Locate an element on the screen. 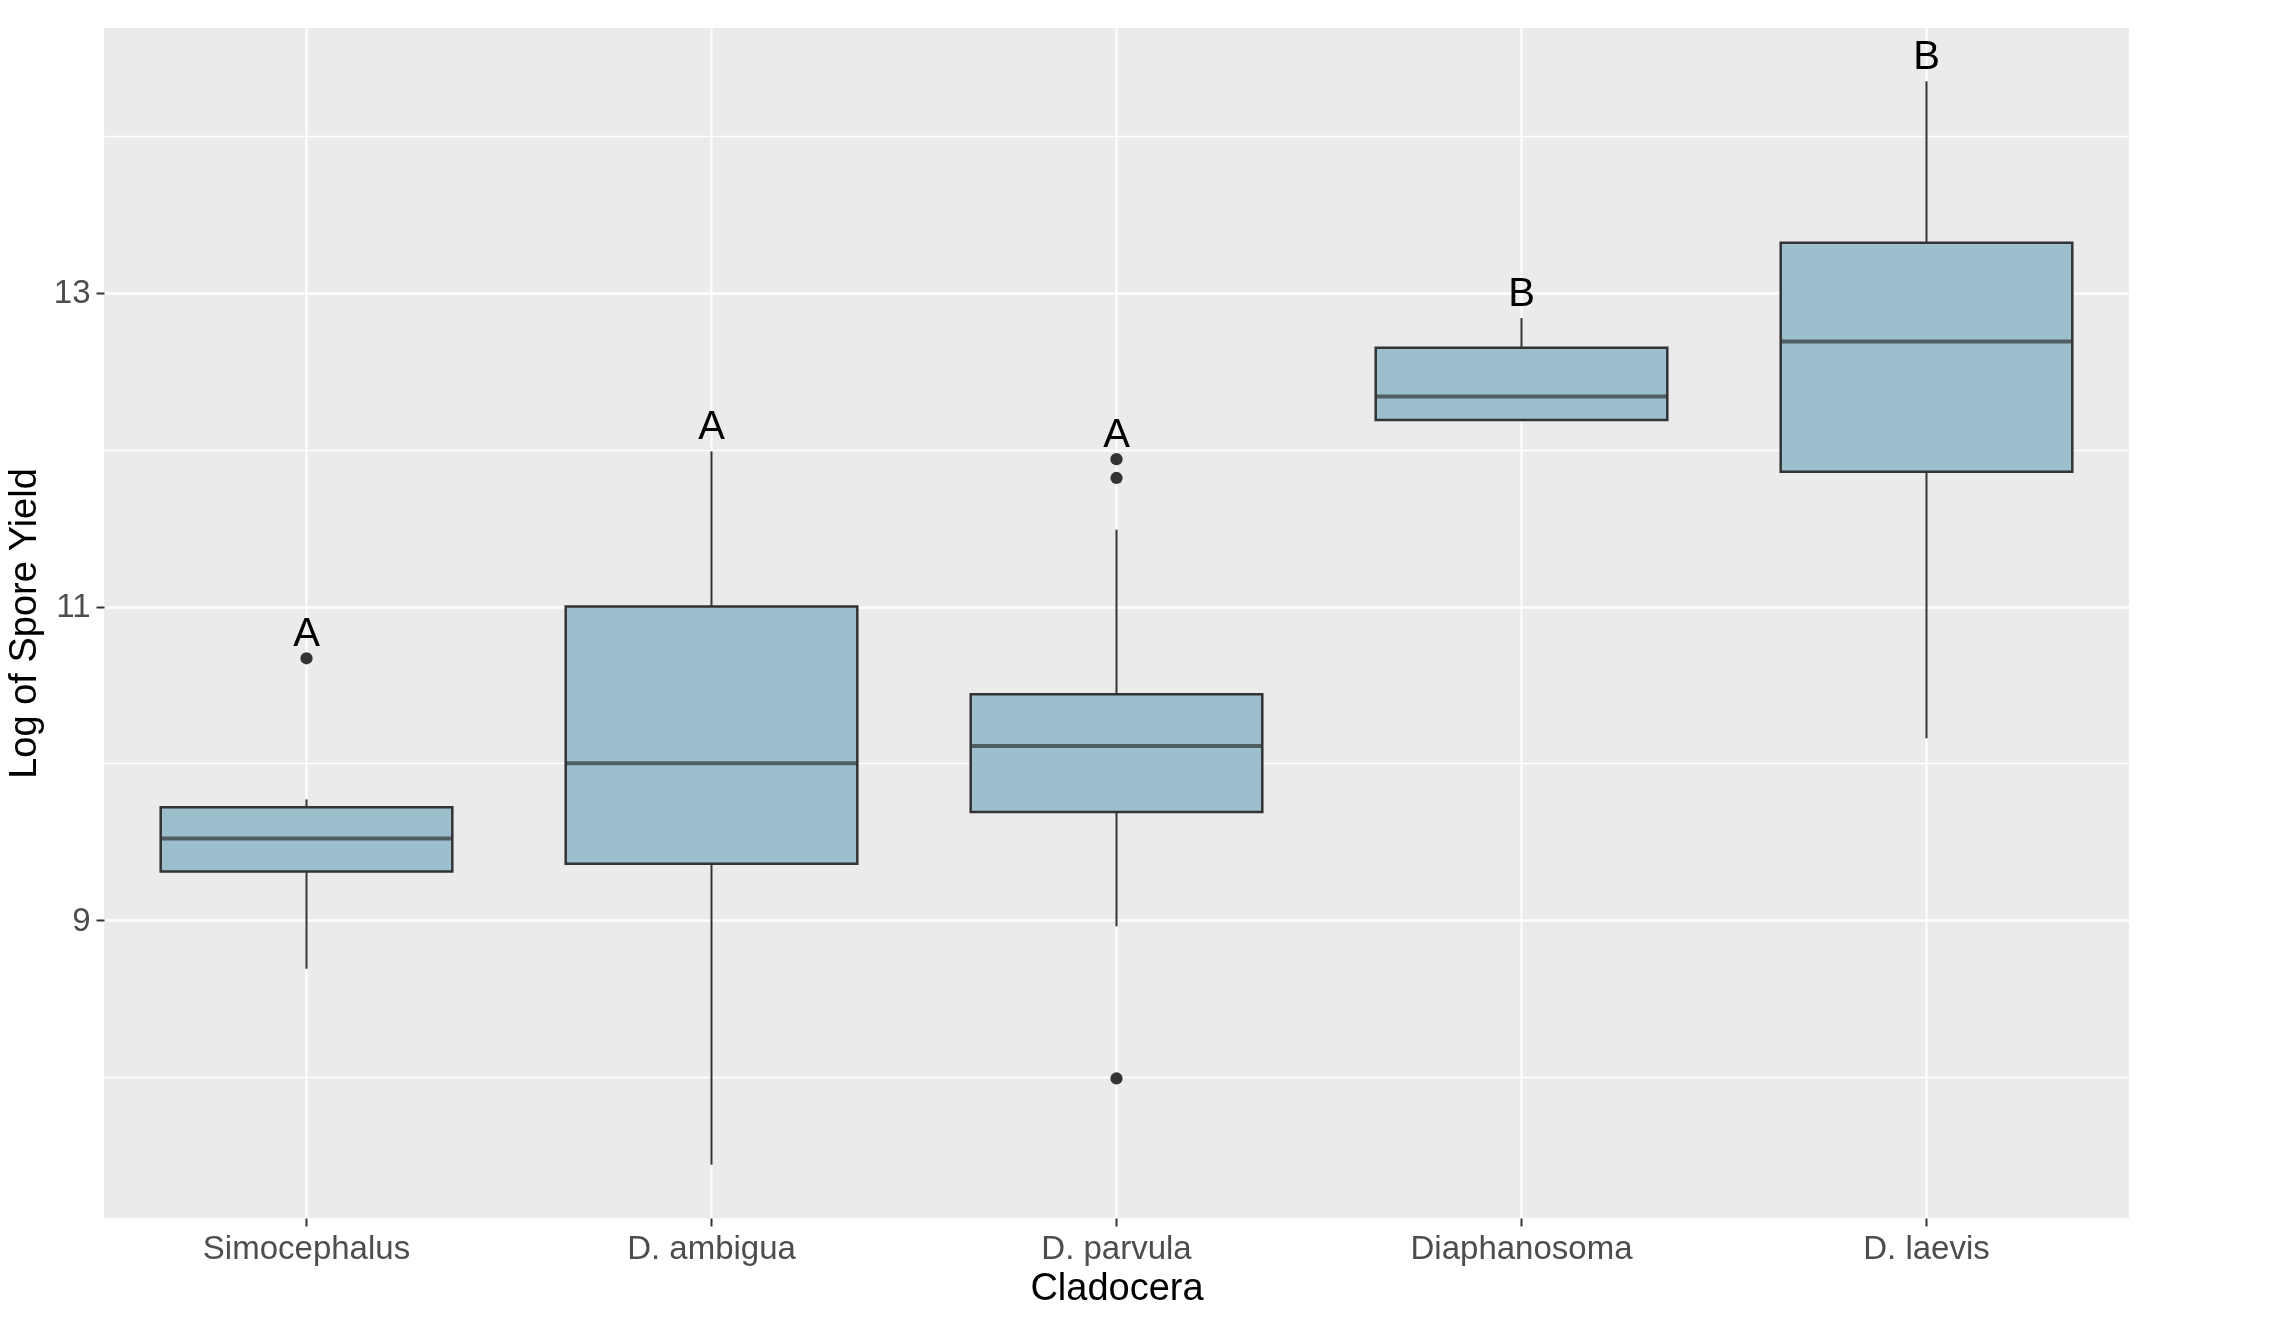  x-tick-label: D. parvula is located at coordinates (1117, 1247).